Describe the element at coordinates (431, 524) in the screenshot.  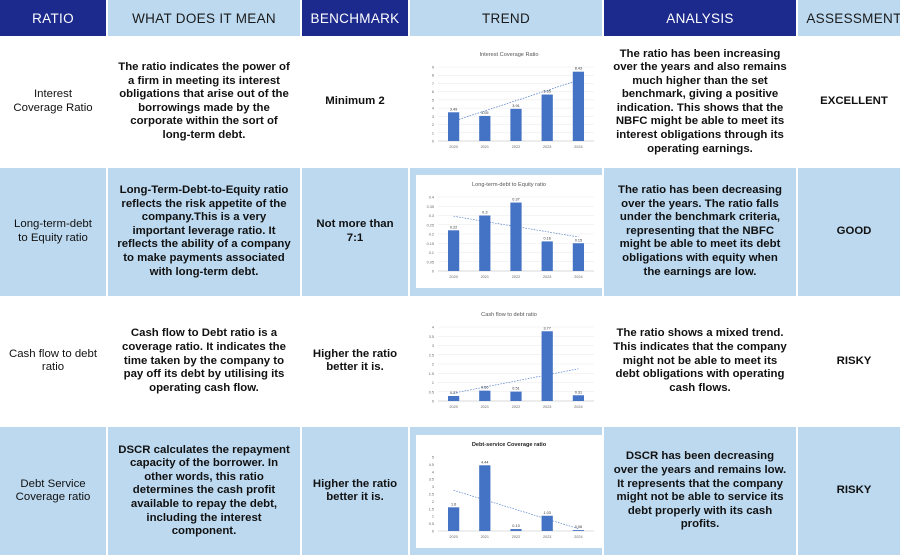
I see `y-tick-label: 0.5` at that location.